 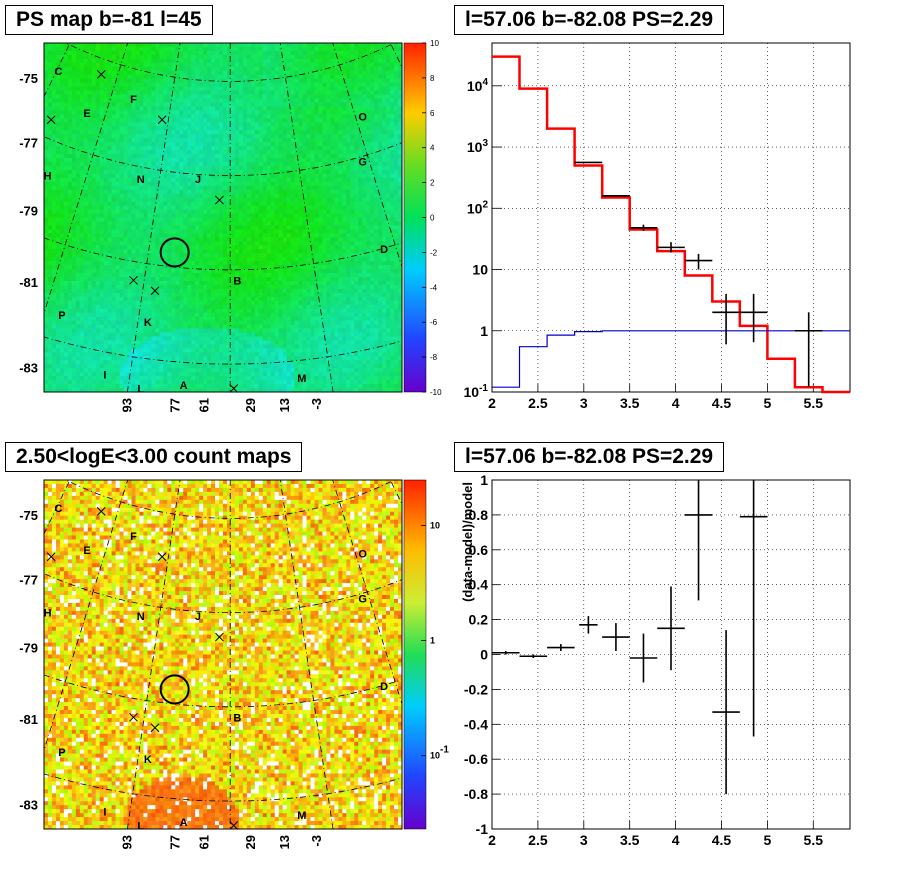 What do you see at coordinates (432, 183) in the screenshot?
I see `colorbar-tick-label: 2` at bounding box center [432, 183].